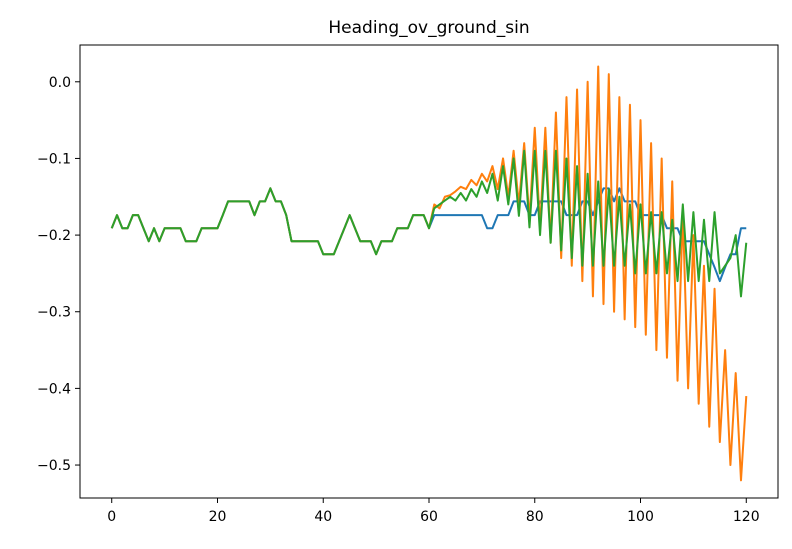 The image size is (792, 549). What do you see at coordinates (218, 517) in the screenshot?
I see `x-tick-label: 20` at bounding box center [218, 517].